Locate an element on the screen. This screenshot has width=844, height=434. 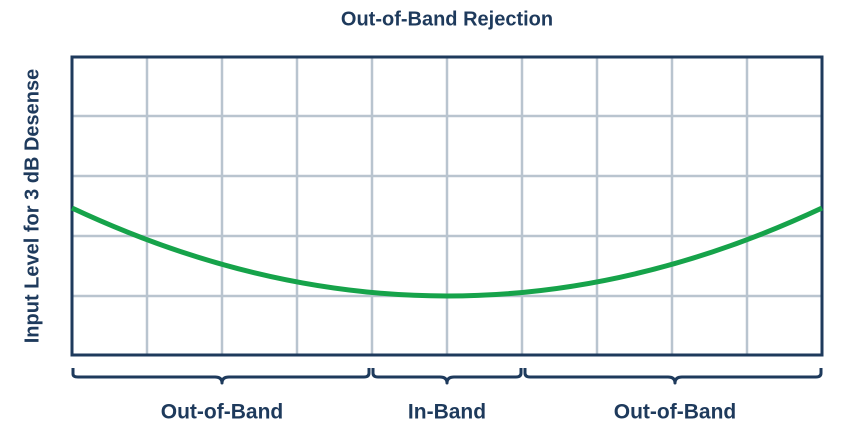
chart-title: Out-of-Band Rejection is located at coordinates (447, 19).